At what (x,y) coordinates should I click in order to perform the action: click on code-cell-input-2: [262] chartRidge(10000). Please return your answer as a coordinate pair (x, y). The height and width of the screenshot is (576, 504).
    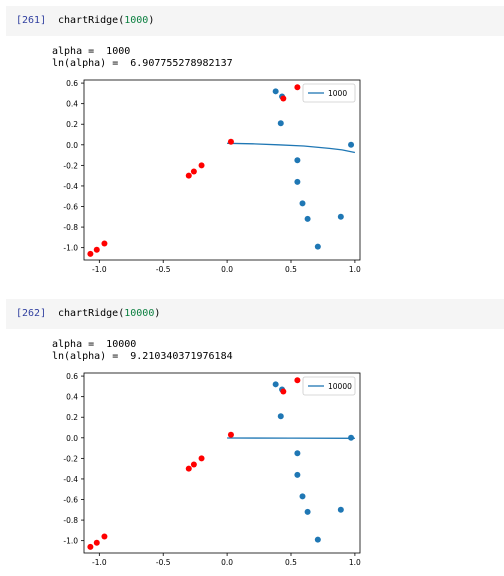
    Looking at the image, I should click on (255, 314).